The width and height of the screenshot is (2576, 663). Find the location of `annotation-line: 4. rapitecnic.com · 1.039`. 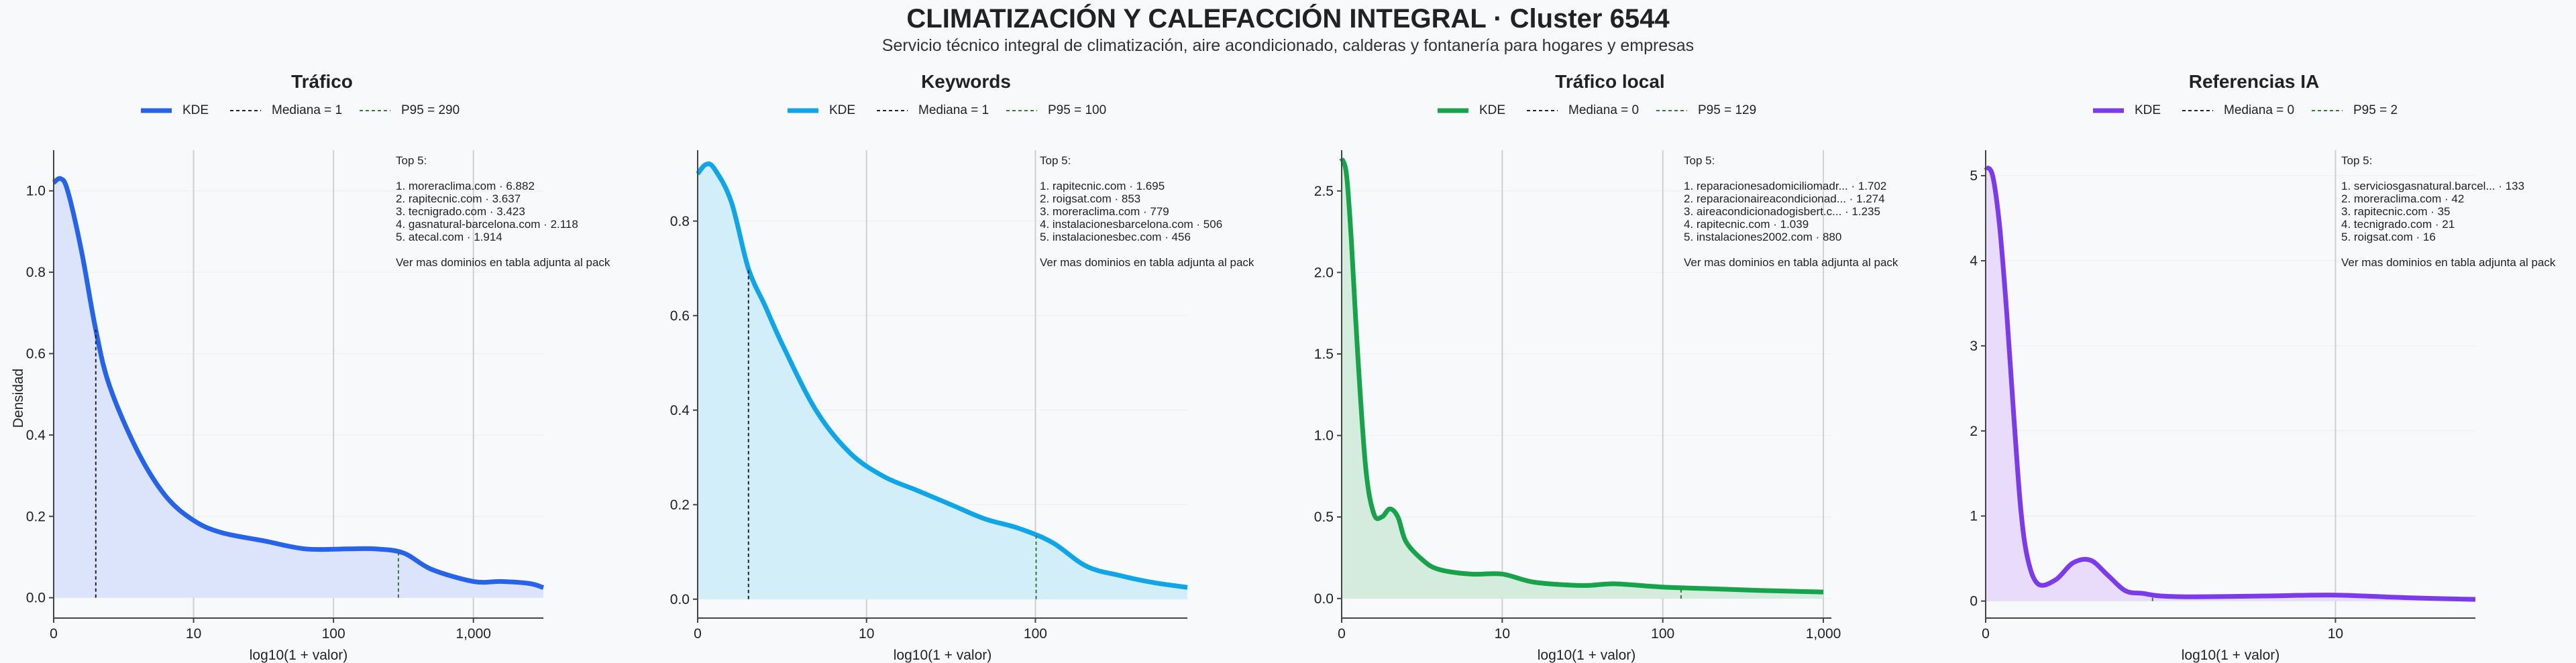

annotation-line: 4. rapitecnic.com · 1.039 is located at coordinates (1746, 225).